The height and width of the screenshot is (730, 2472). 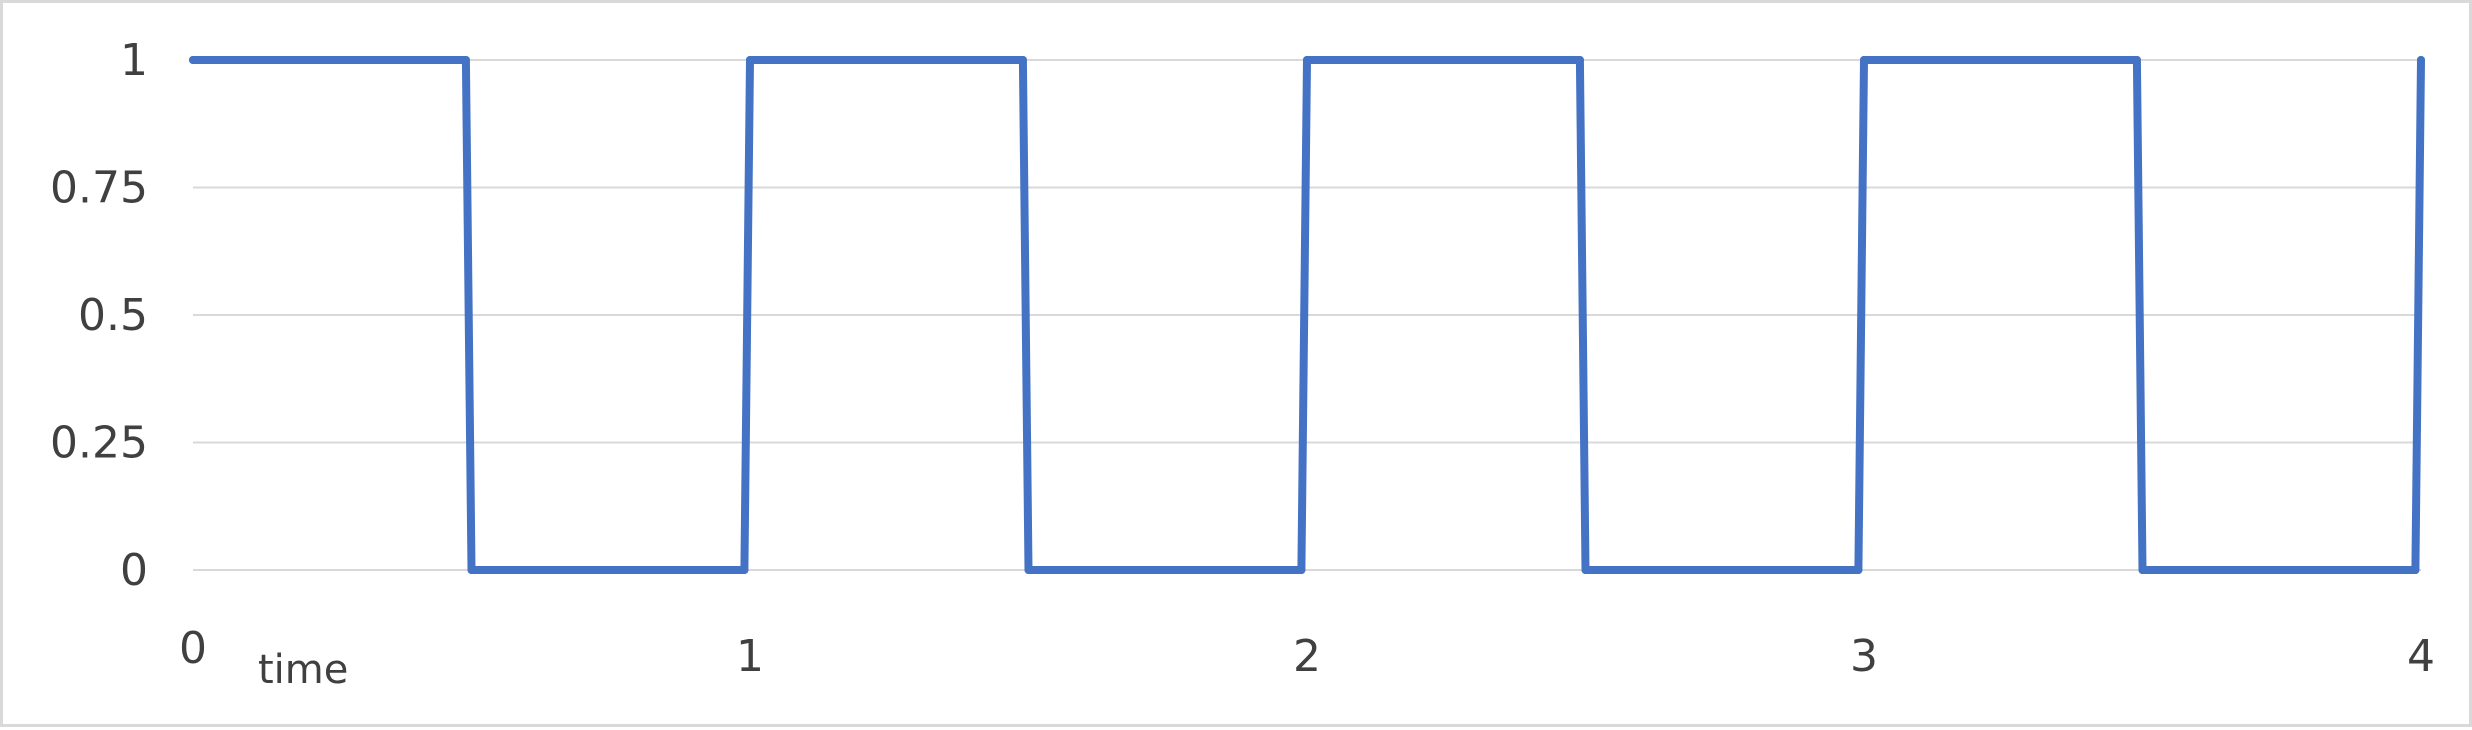 I want to click on x-tick-label: 4, so click(x=2421, y=656).